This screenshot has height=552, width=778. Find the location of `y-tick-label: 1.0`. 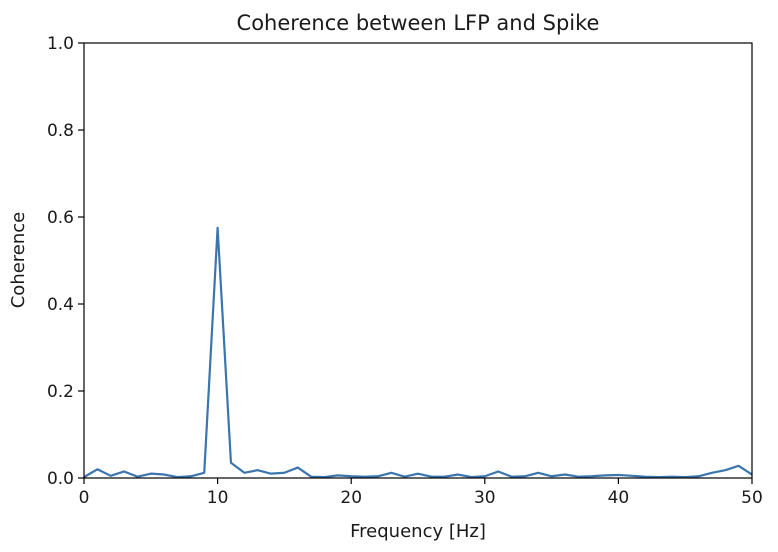

y-tick-label: 1.0 is located at coordinates (60, 44).